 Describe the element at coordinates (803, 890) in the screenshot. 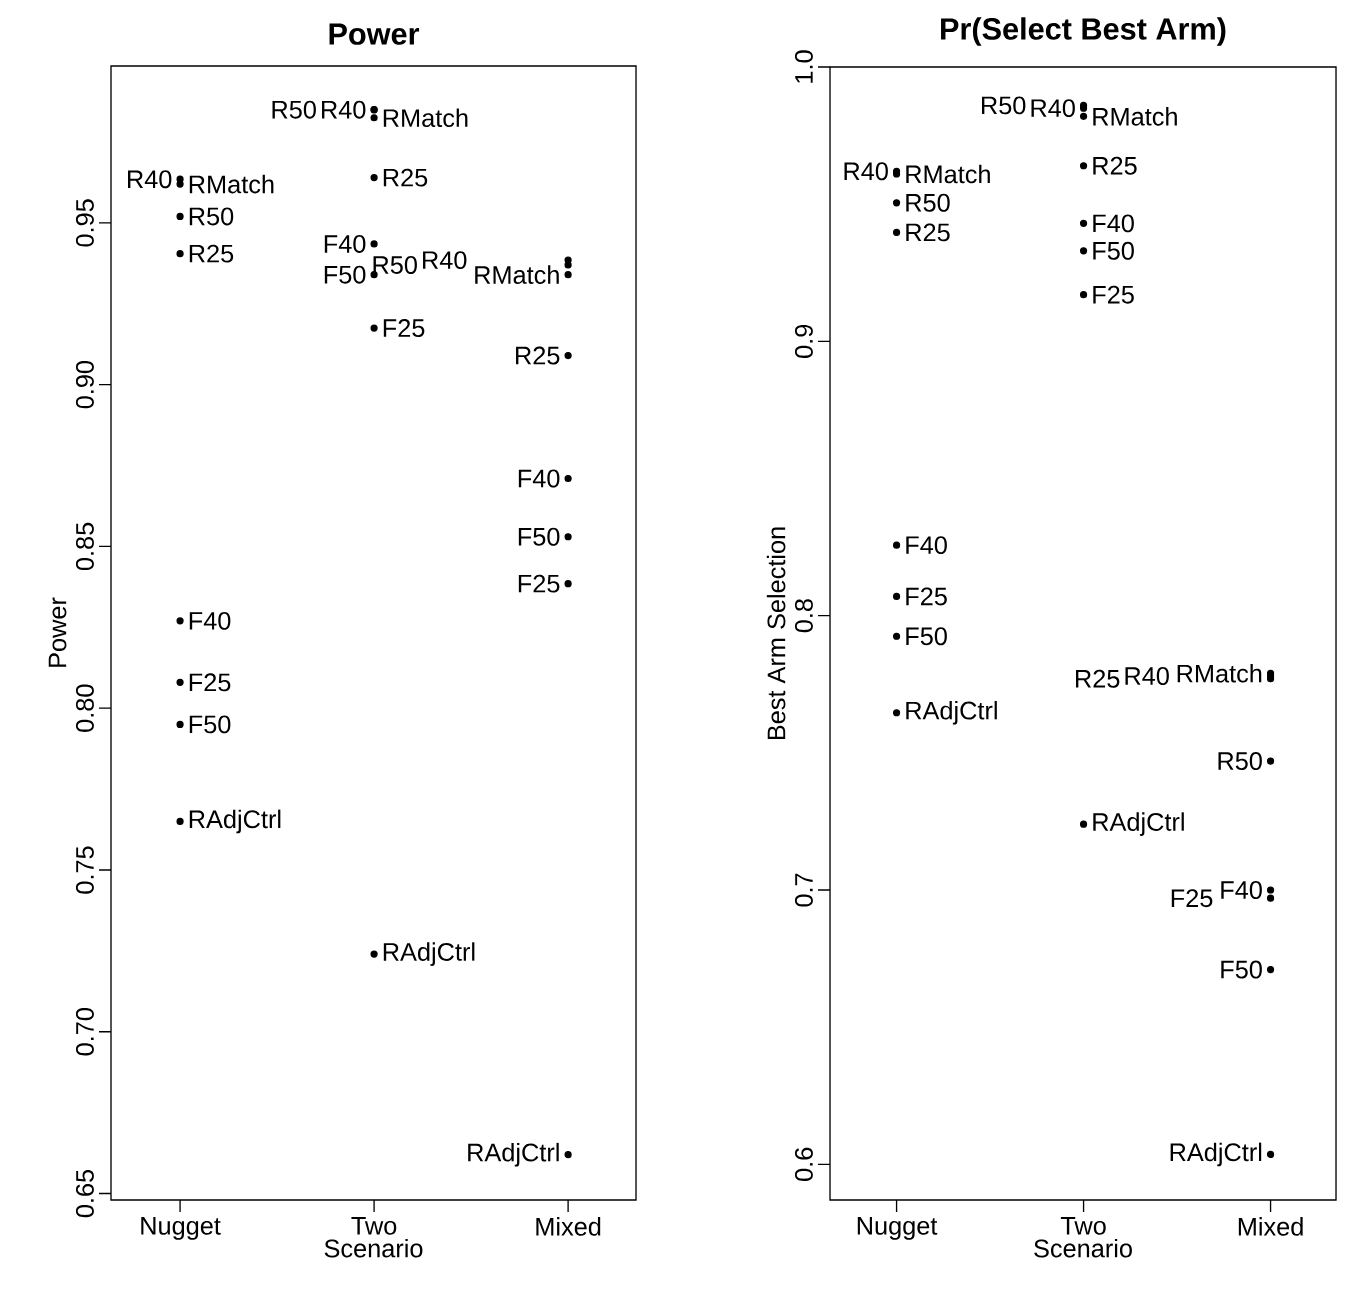

I see `y-tick-label: 0.7` at that location.